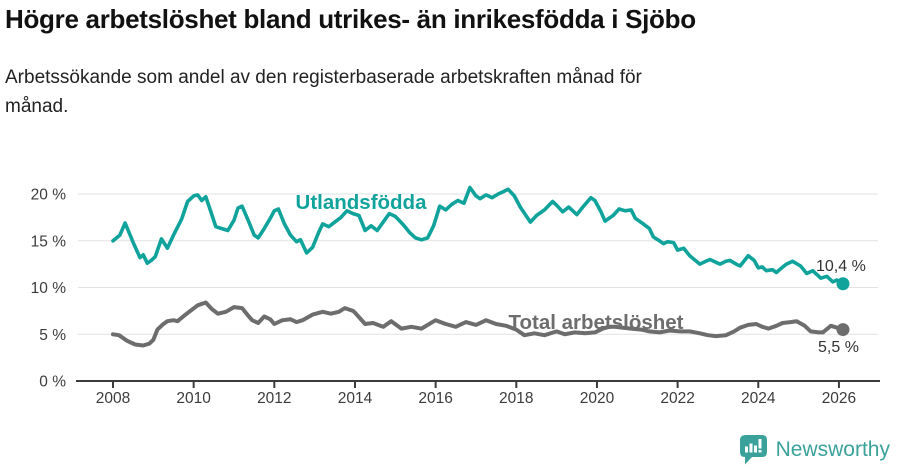 This screenshot has height=474, width=900. Describe the element at coordinates (355, 398) in the screenshot. I see `x-axis-label: 2014` at that location.